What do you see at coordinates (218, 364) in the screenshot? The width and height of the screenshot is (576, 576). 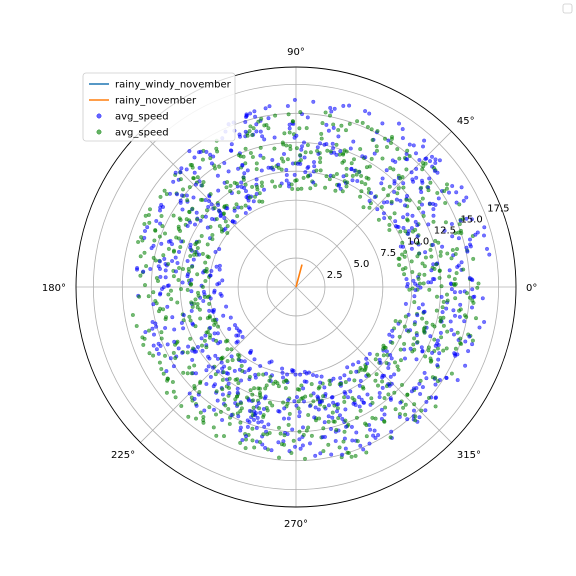 I see `angular-gridline` at bounding box center [218, 364].